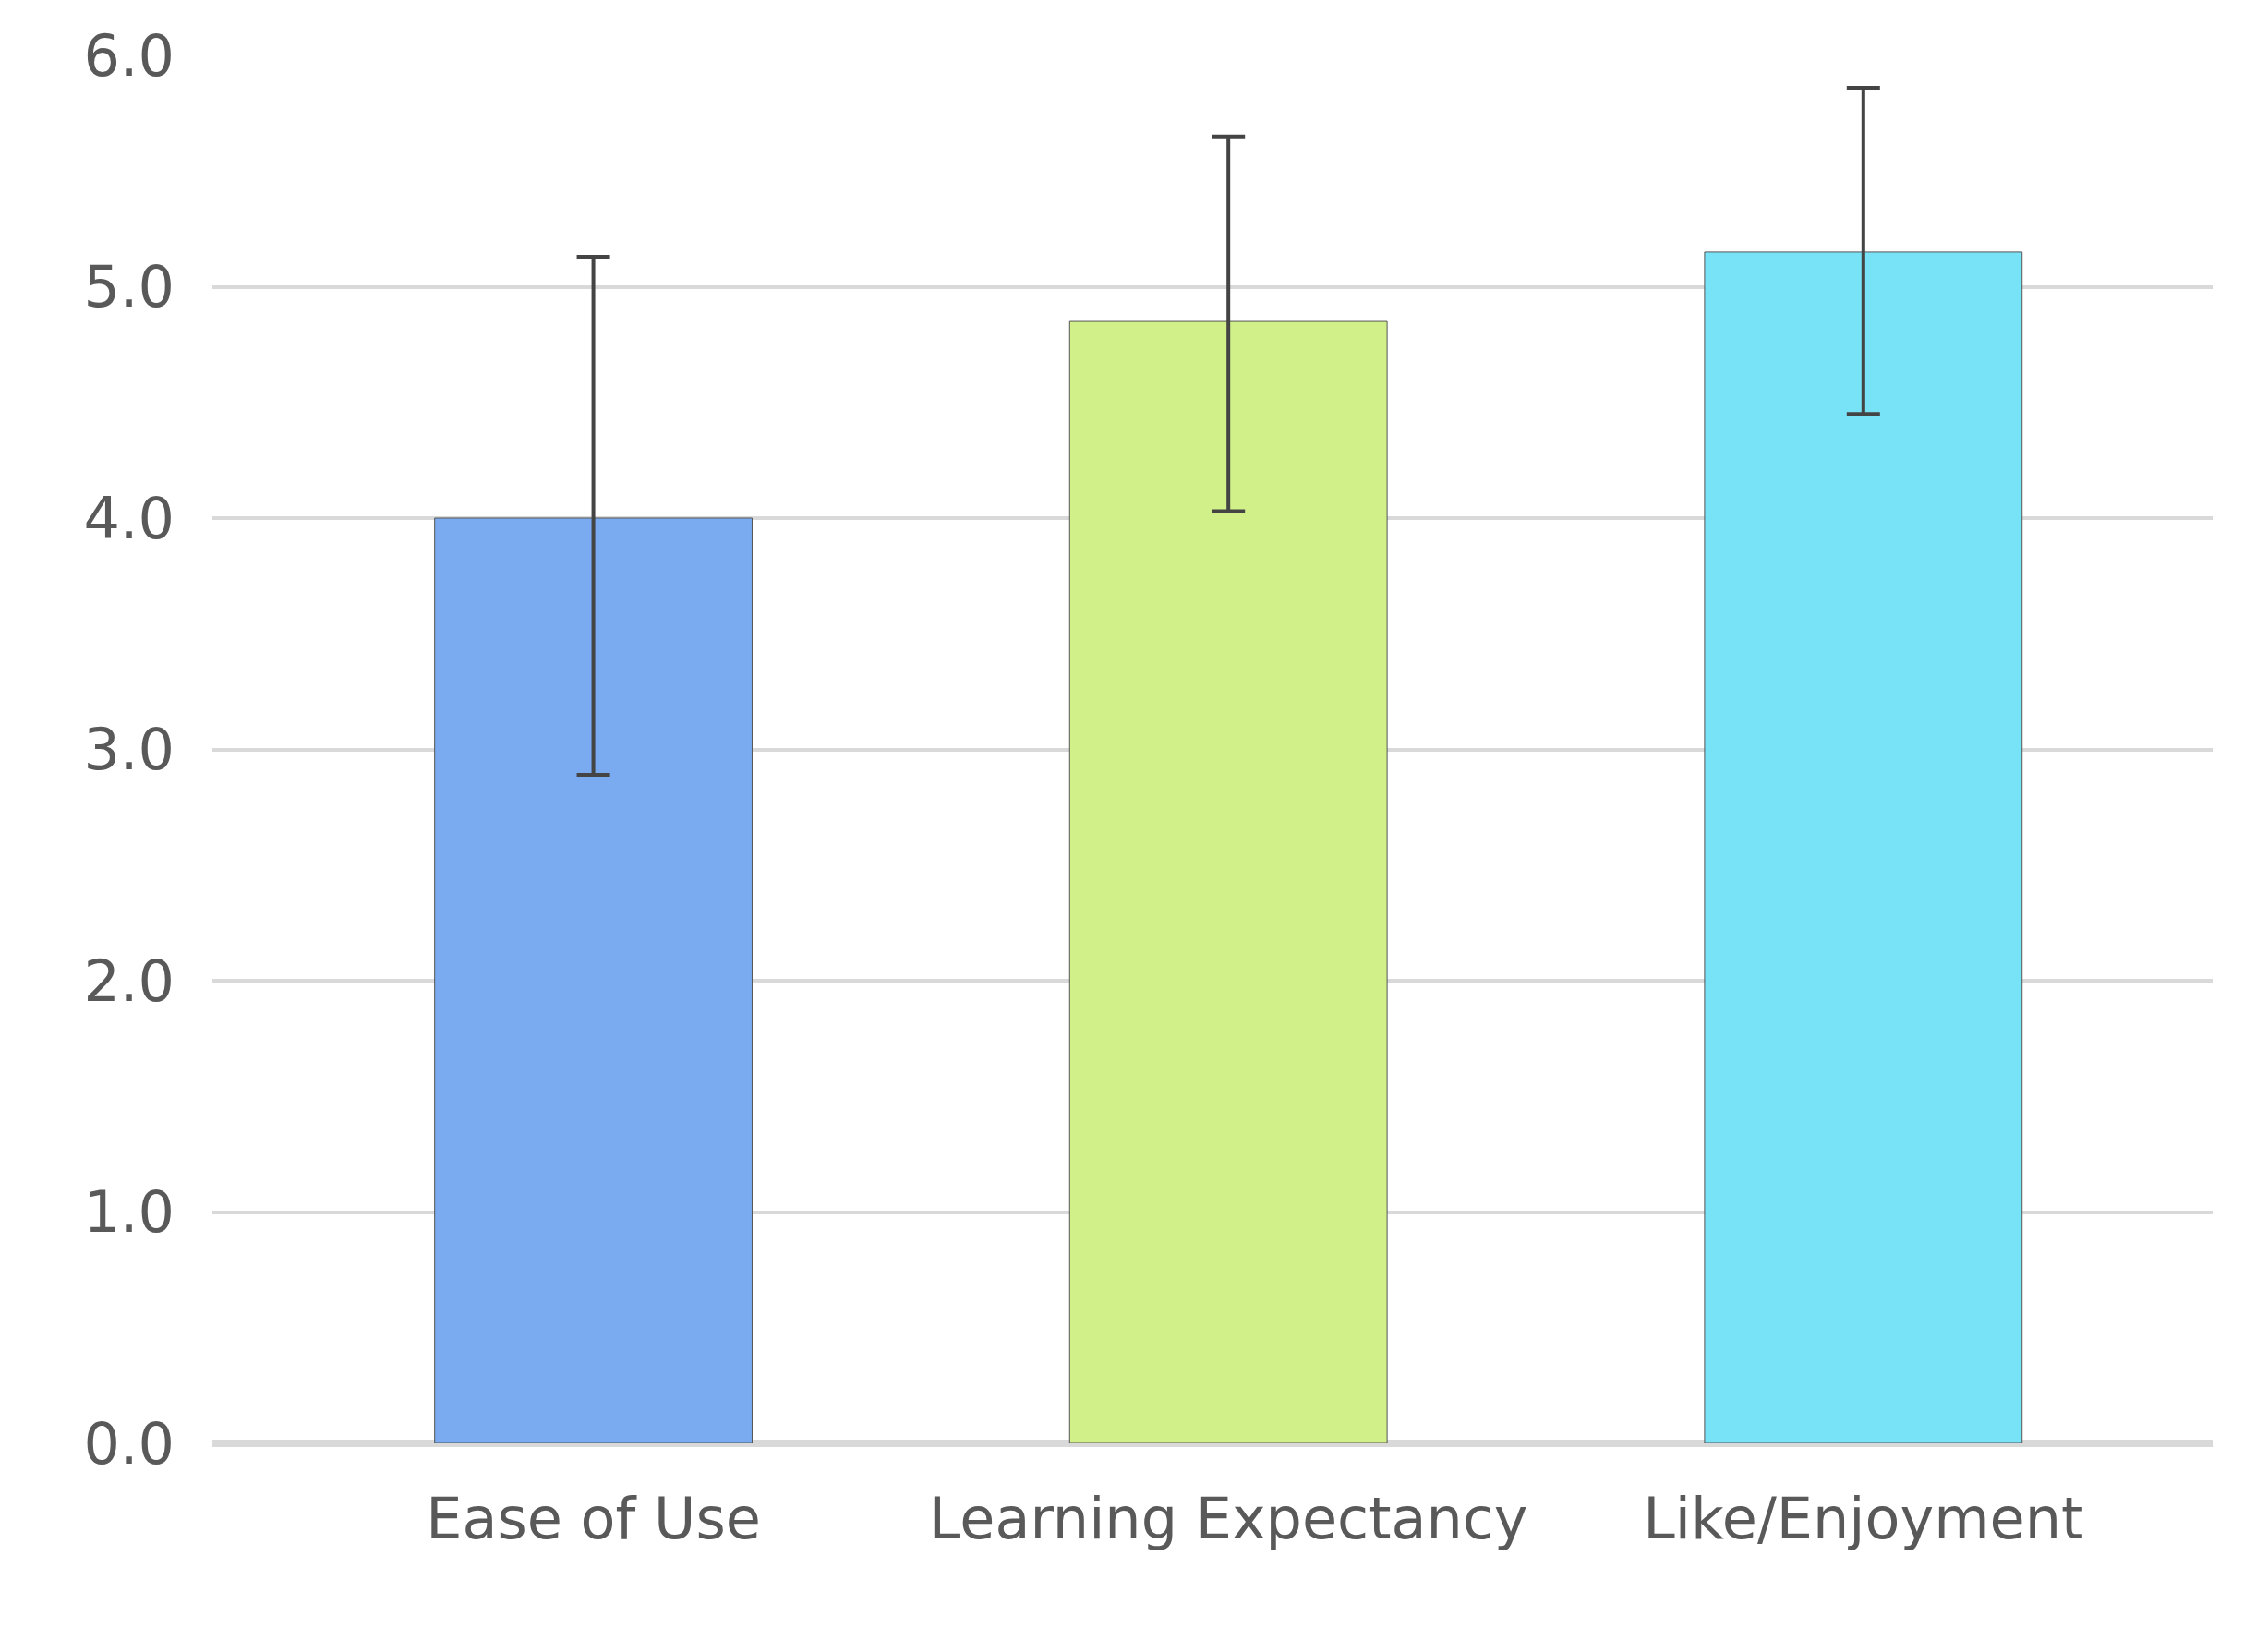 This screenshot has height=1628, width=2268. I want to click on y-tick-label: 4.0, so click(129, 518).